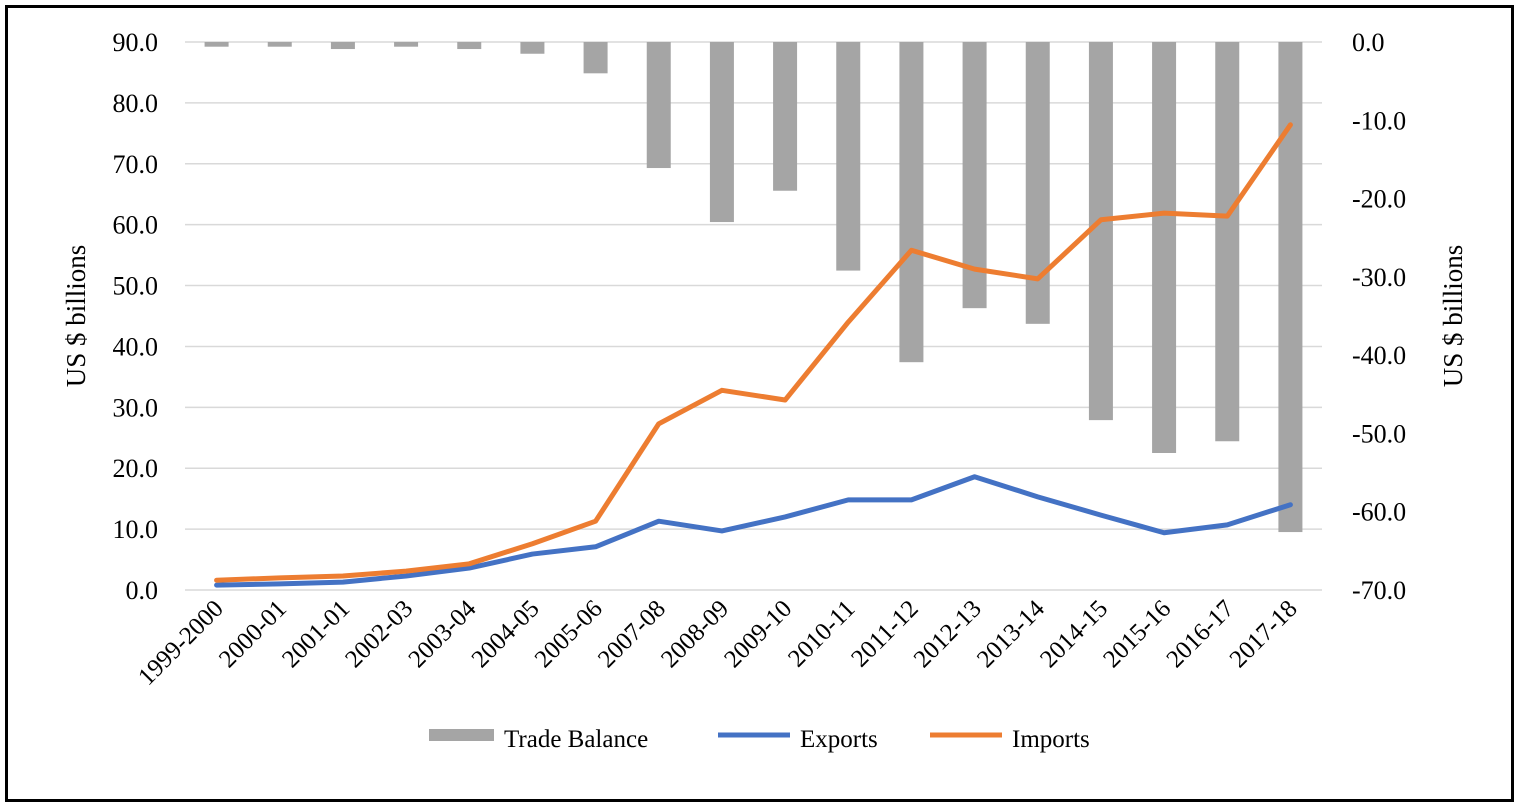 The width and height of the screenshot is (1518, 805). What do you see at coordinates (948, 634) in the screenshot?
I see `x-tick-label: 2012-13` at bounding box center [948, 634].